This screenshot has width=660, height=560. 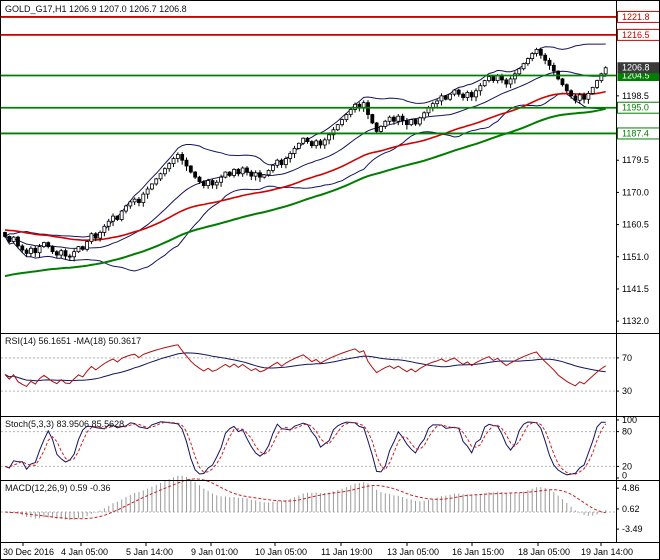 What do you see at coordinates (319, 448) in the screenshot?
I see `stochastic-panel: 100 80 200` at bounding box center [319, 448].